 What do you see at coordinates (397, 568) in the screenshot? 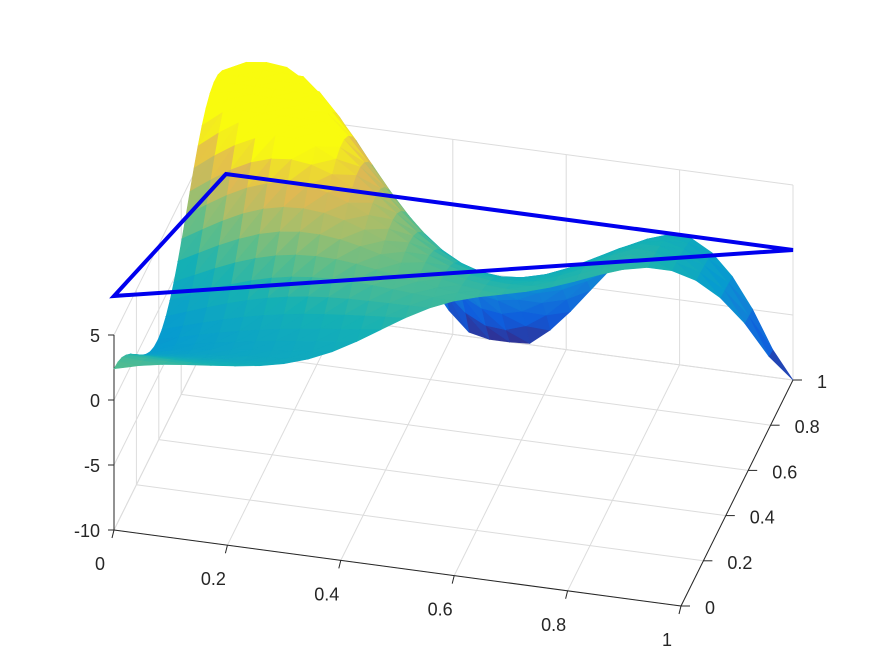
I see `x-axis-line` at bounding box center [397, 568].